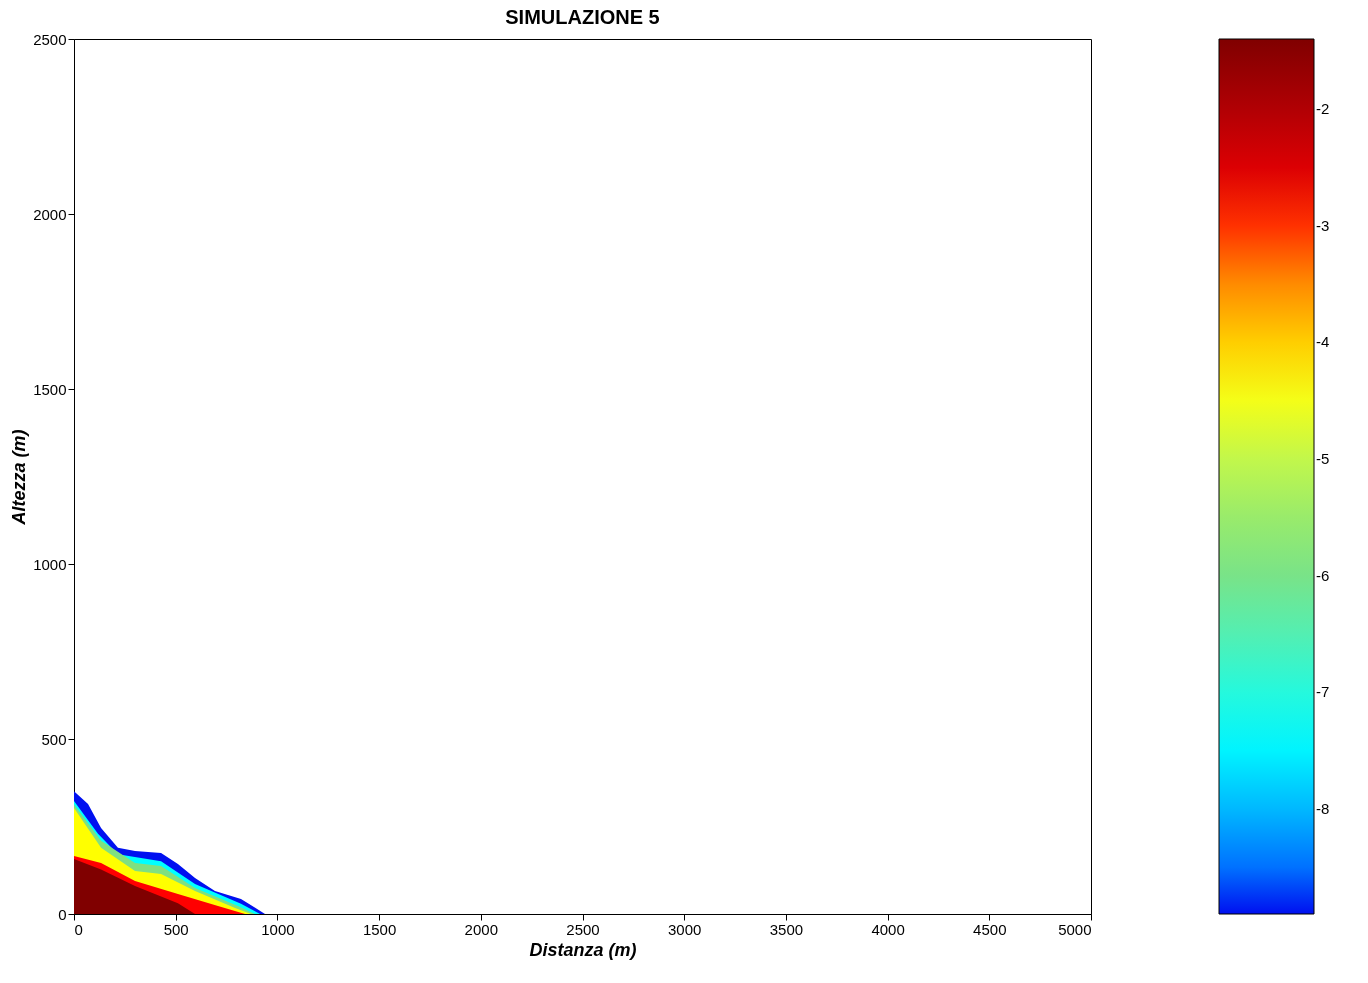 This screenshot has height=983, width=1368. I want to click on color-bar-label: -2, so click(1323, 108).